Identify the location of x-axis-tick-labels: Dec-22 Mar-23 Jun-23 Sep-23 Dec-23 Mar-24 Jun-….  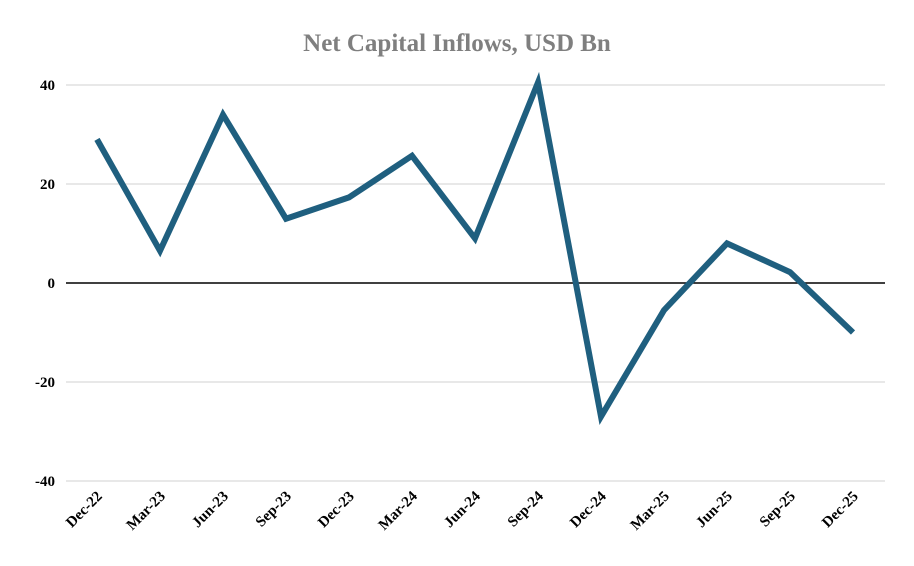
(462, 510).